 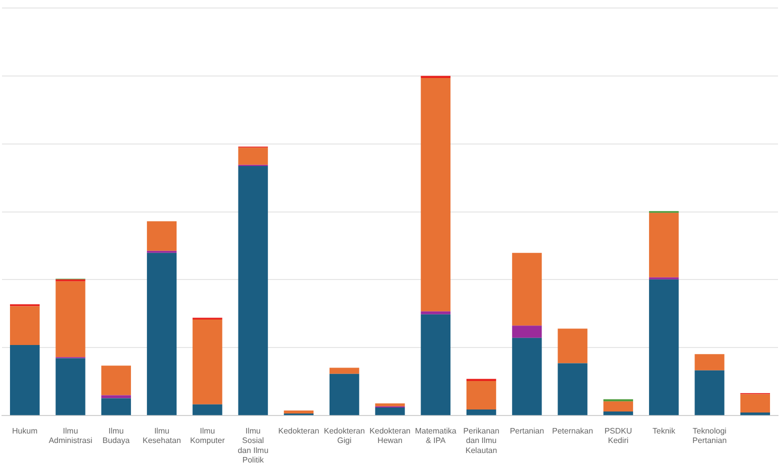 I want to click on x-tick-label: Ilmu Administrasi, so click(x=70, y=436).